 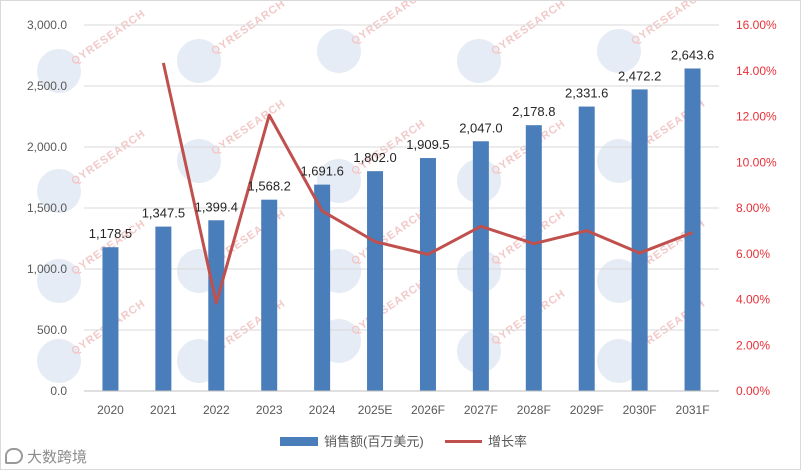 I want to click on source-text: 大数跨境, so click(x=57, y=457).